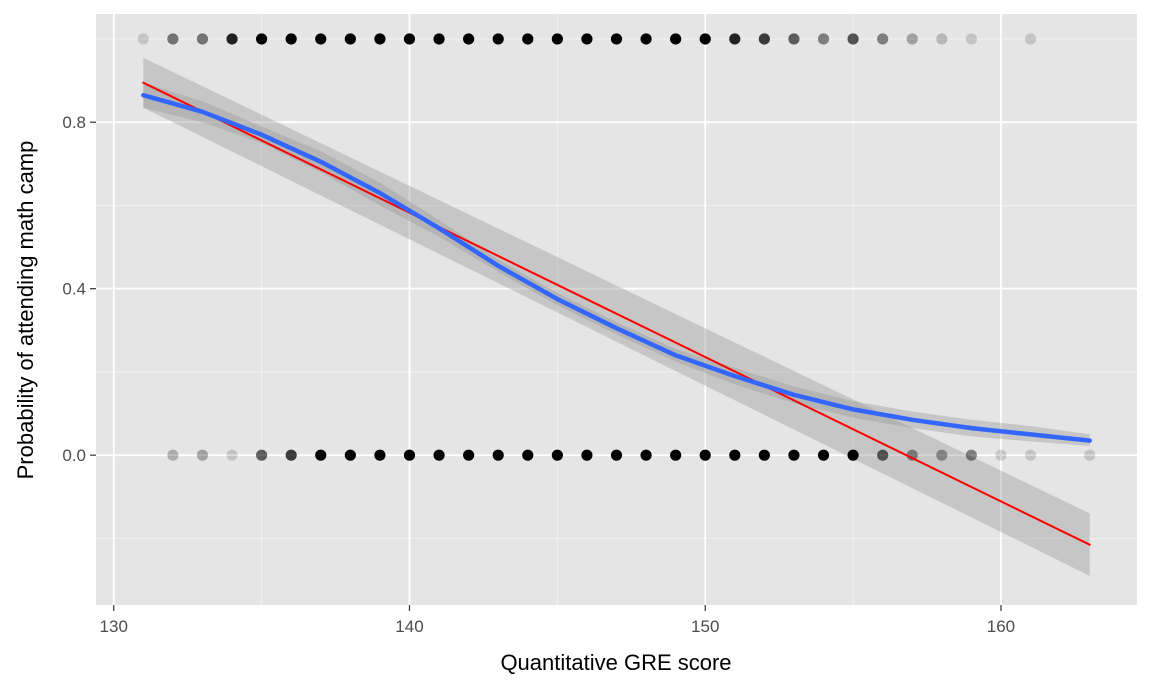  What do you see at coordinates (409, 626) in the screenshot?
I see `x-tick-label: 140` at bounding box center [409, 626].